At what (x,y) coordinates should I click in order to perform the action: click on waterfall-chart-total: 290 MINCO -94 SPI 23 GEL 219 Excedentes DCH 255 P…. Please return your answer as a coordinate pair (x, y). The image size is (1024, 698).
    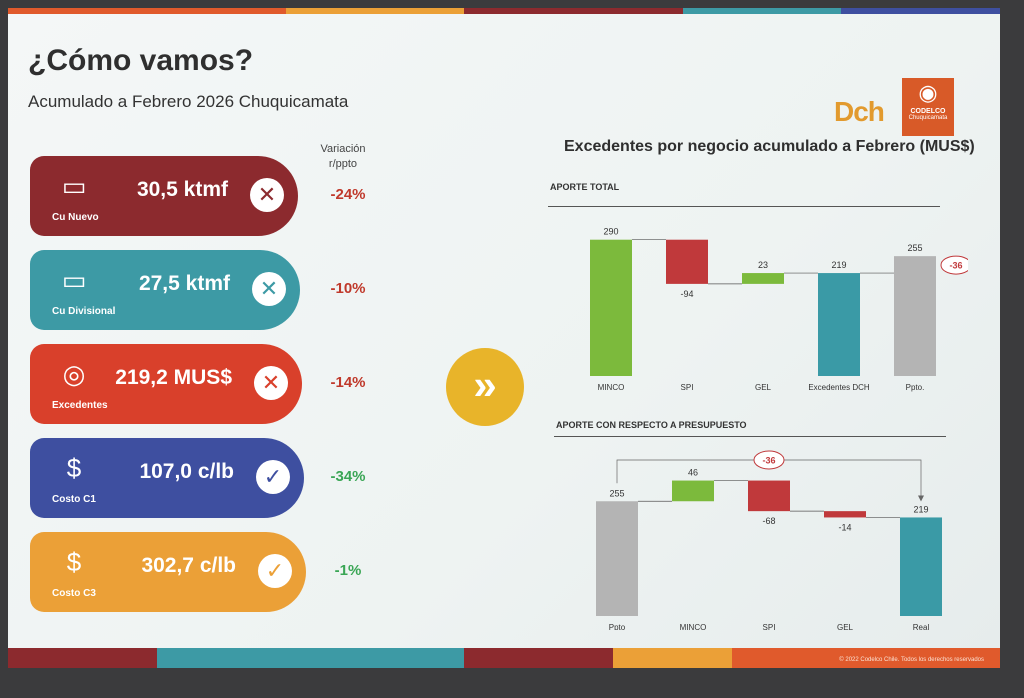
    Looking at the image, I should click on (779, 309).